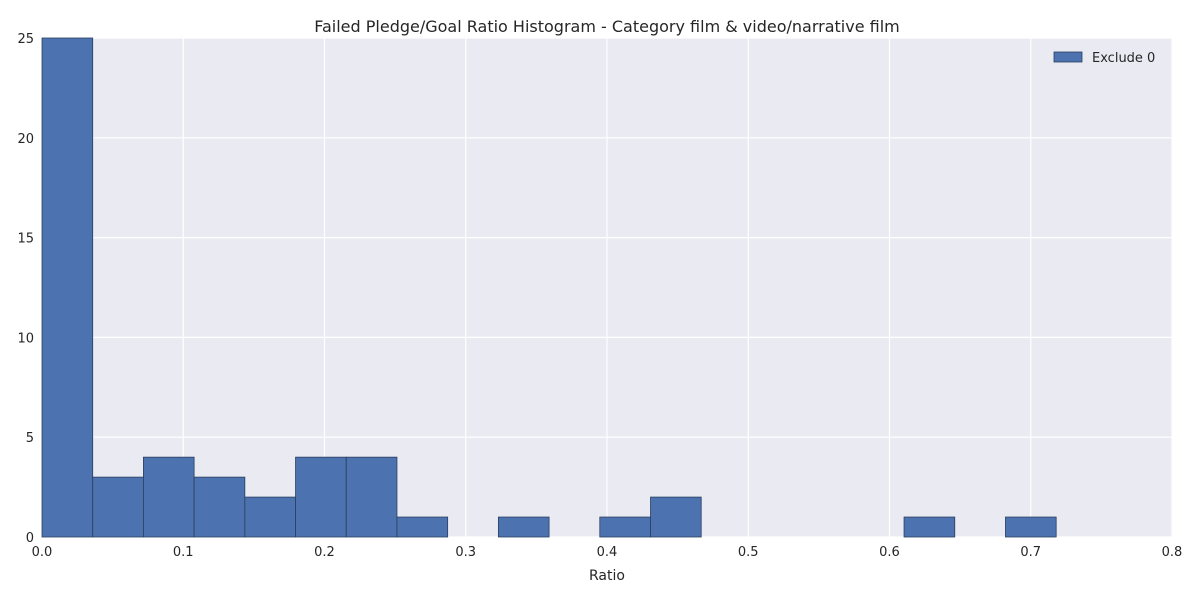  What do you see at coordinates (607, 576) in the screenshot?
I see `x-axis-label: Ratio` at bounding box center [607, 576].